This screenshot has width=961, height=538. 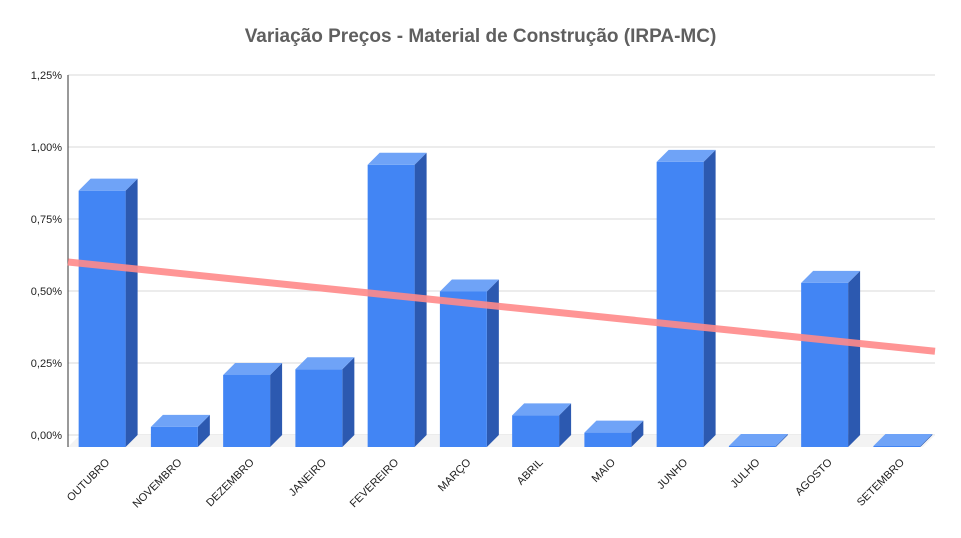 What do you see at coordinates (530, 472) in the screenshot?
I see `x-tick-label: ABRIL` at bounding box center [530, 472].